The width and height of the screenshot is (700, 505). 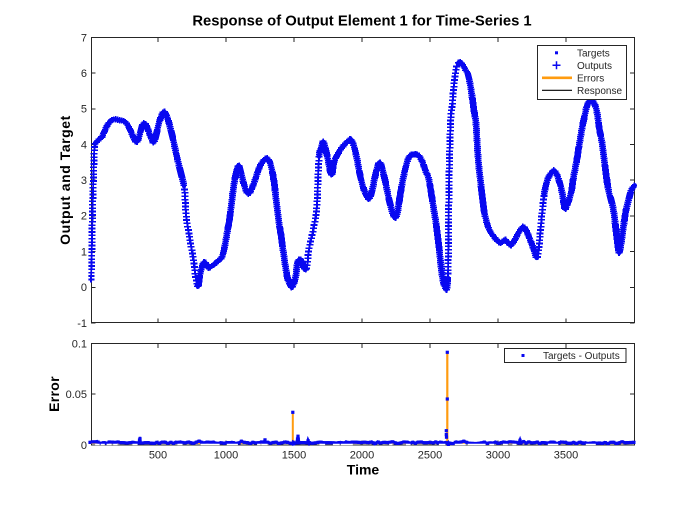 What do you see at coordinates (84, 217) in the screenshot?
I see `svg-text: 2` at bounding box center [84, 217].